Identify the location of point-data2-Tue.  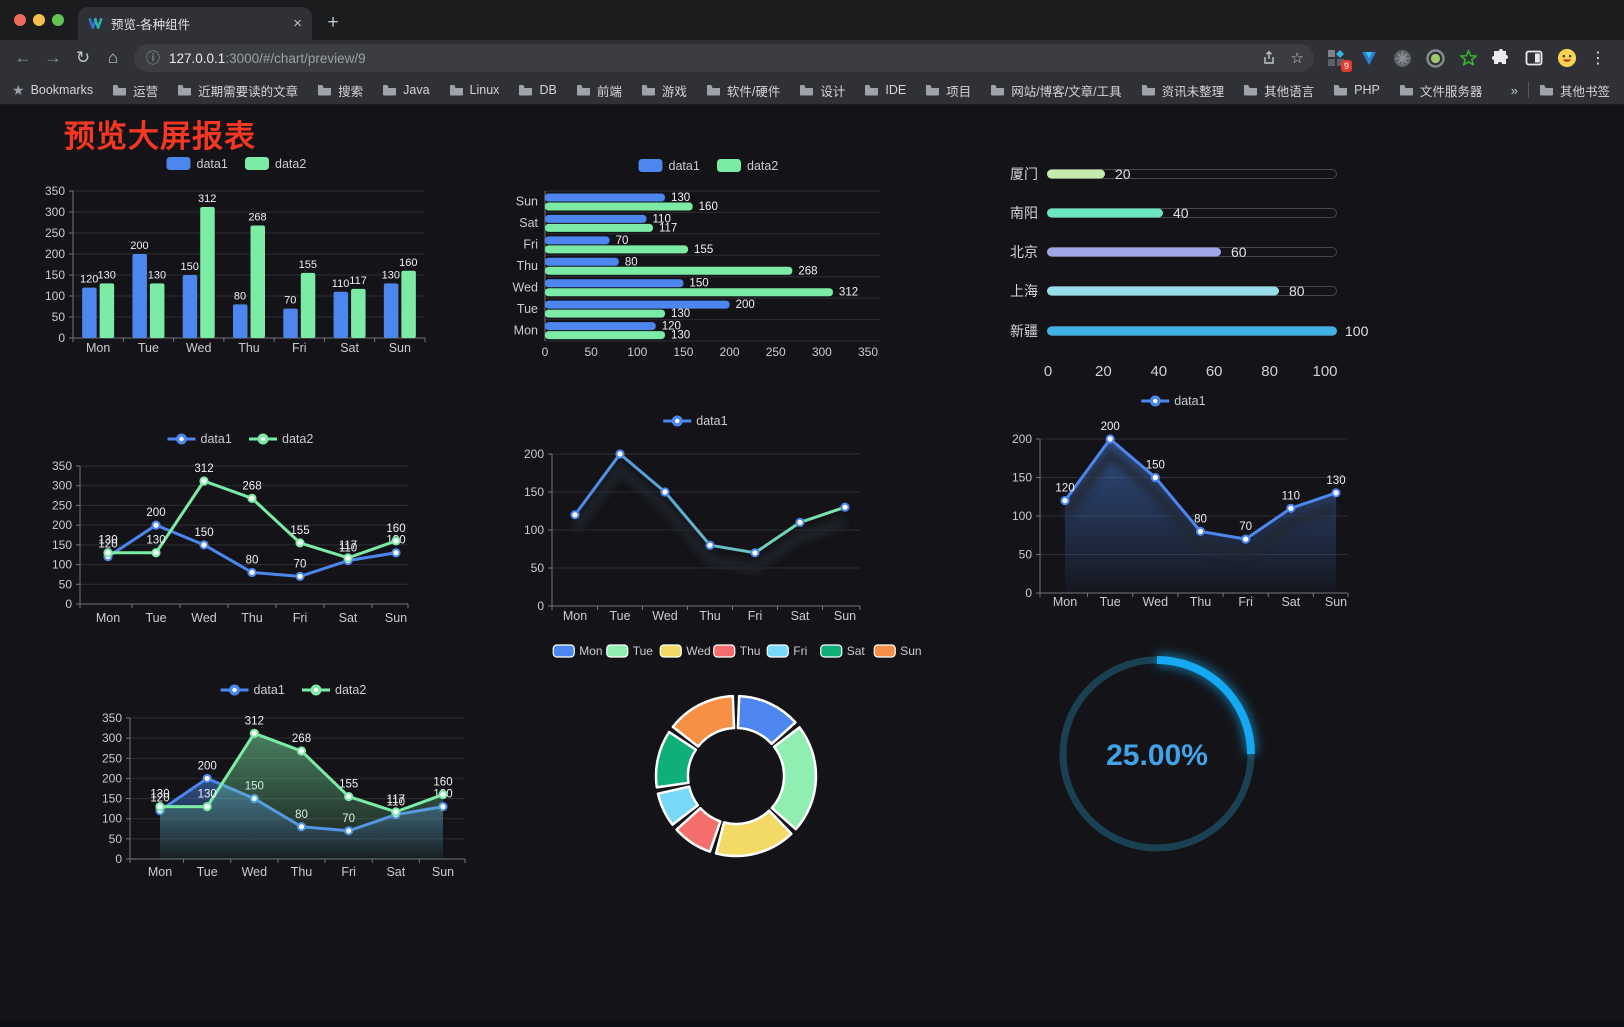
(207, 807).